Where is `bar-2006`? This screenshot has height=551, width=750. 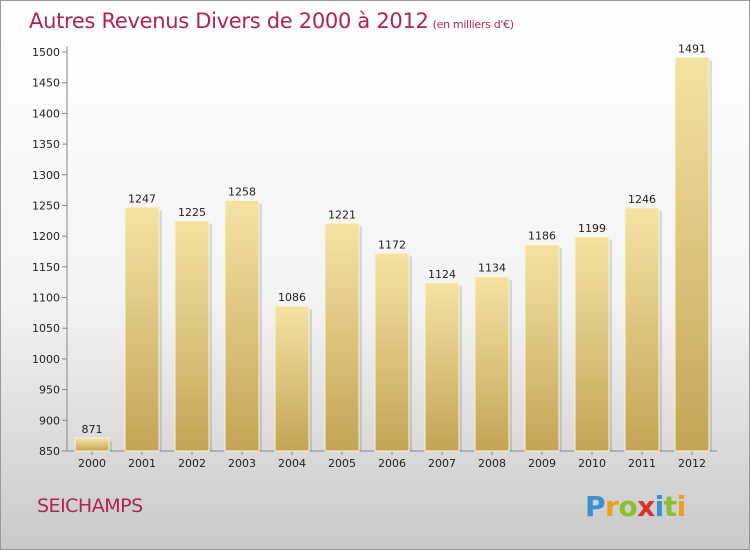 bar-2006 is located at coordinates (392, 352).